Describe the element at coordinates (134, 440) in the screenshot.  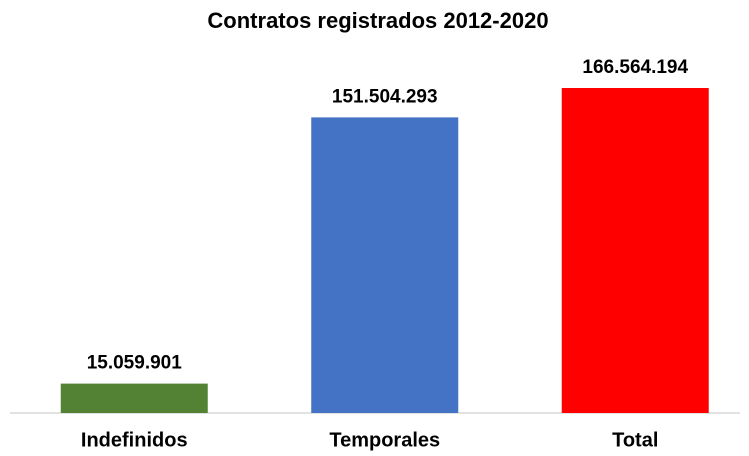
I see `x-tick-label: Indefinidos` at that location.